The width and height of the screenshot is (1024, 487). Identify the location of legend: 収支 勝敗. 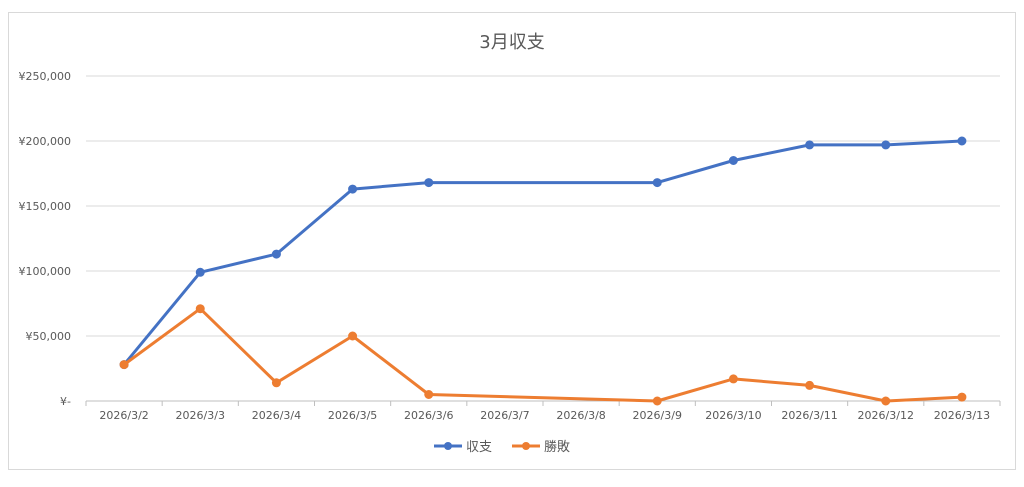
(502, 447).